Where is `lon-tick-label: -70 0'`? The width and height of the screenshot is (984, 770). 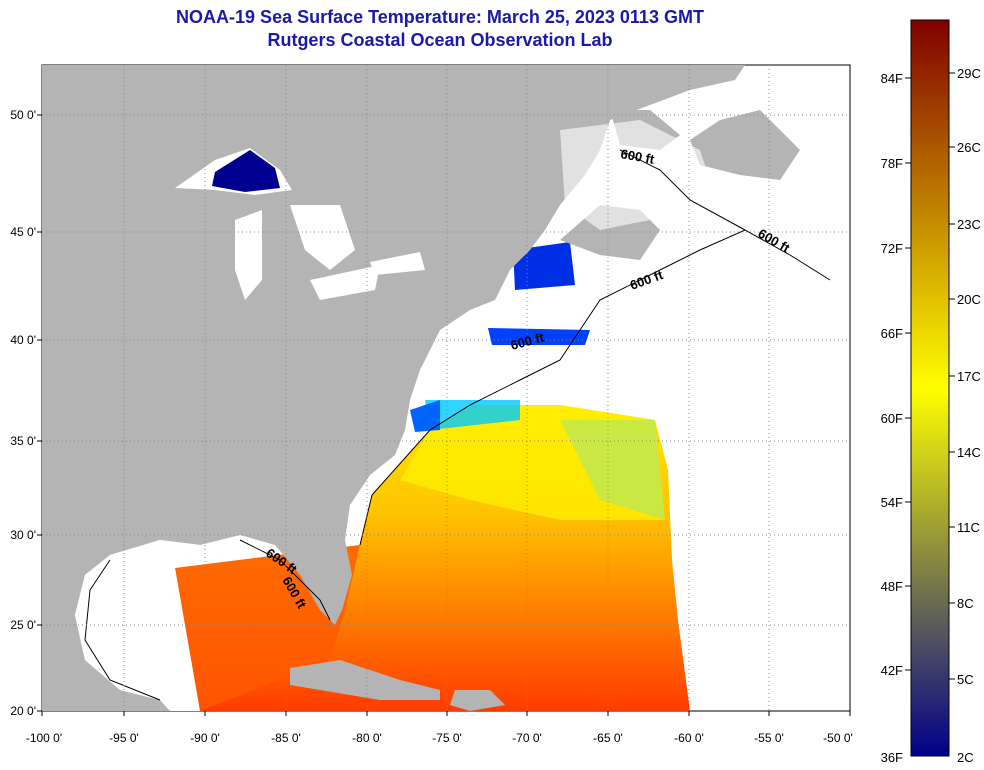
lon-tick-label: -70 0' is located at coordinates (527, 738).